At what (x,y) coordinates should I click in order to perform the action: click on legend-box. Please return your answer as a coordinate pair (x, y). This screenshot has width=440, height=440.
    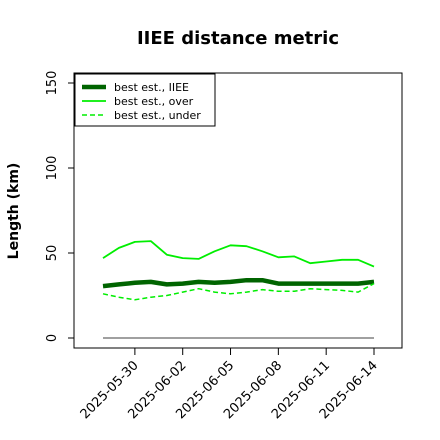
    Looking at the image, I should click on (145, 100).